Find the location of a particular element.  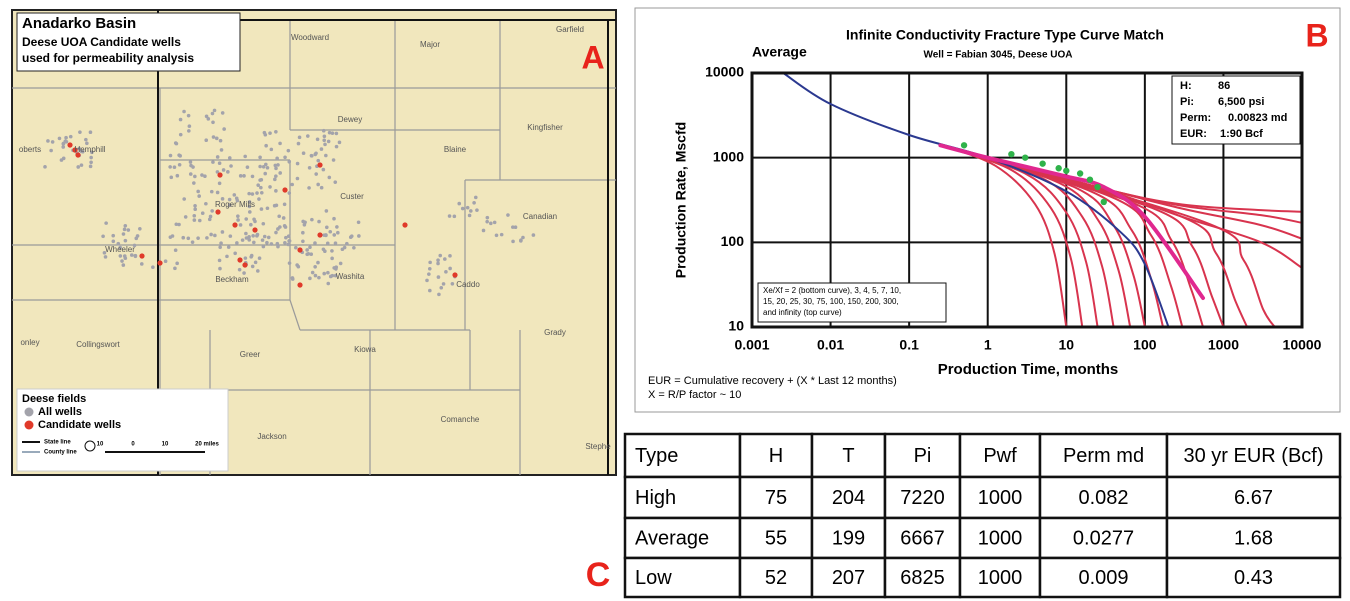

map-title: used for permeability analysis is located at coordinates (108, 58).